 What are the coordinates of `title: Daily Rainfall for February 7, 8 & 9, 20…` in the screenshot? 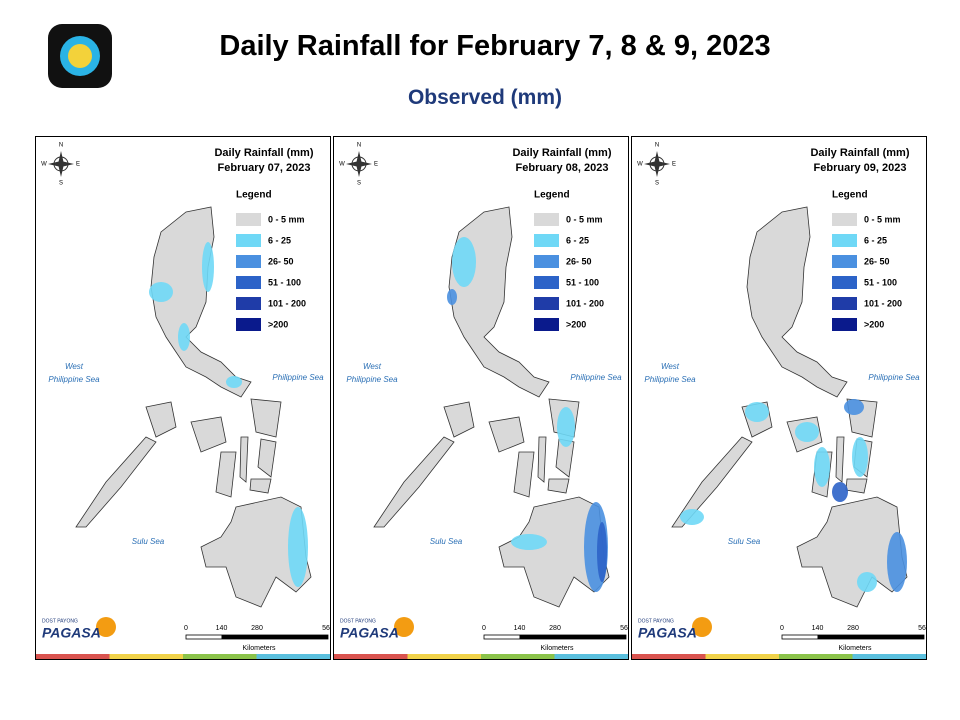 It's located at (495, 46).